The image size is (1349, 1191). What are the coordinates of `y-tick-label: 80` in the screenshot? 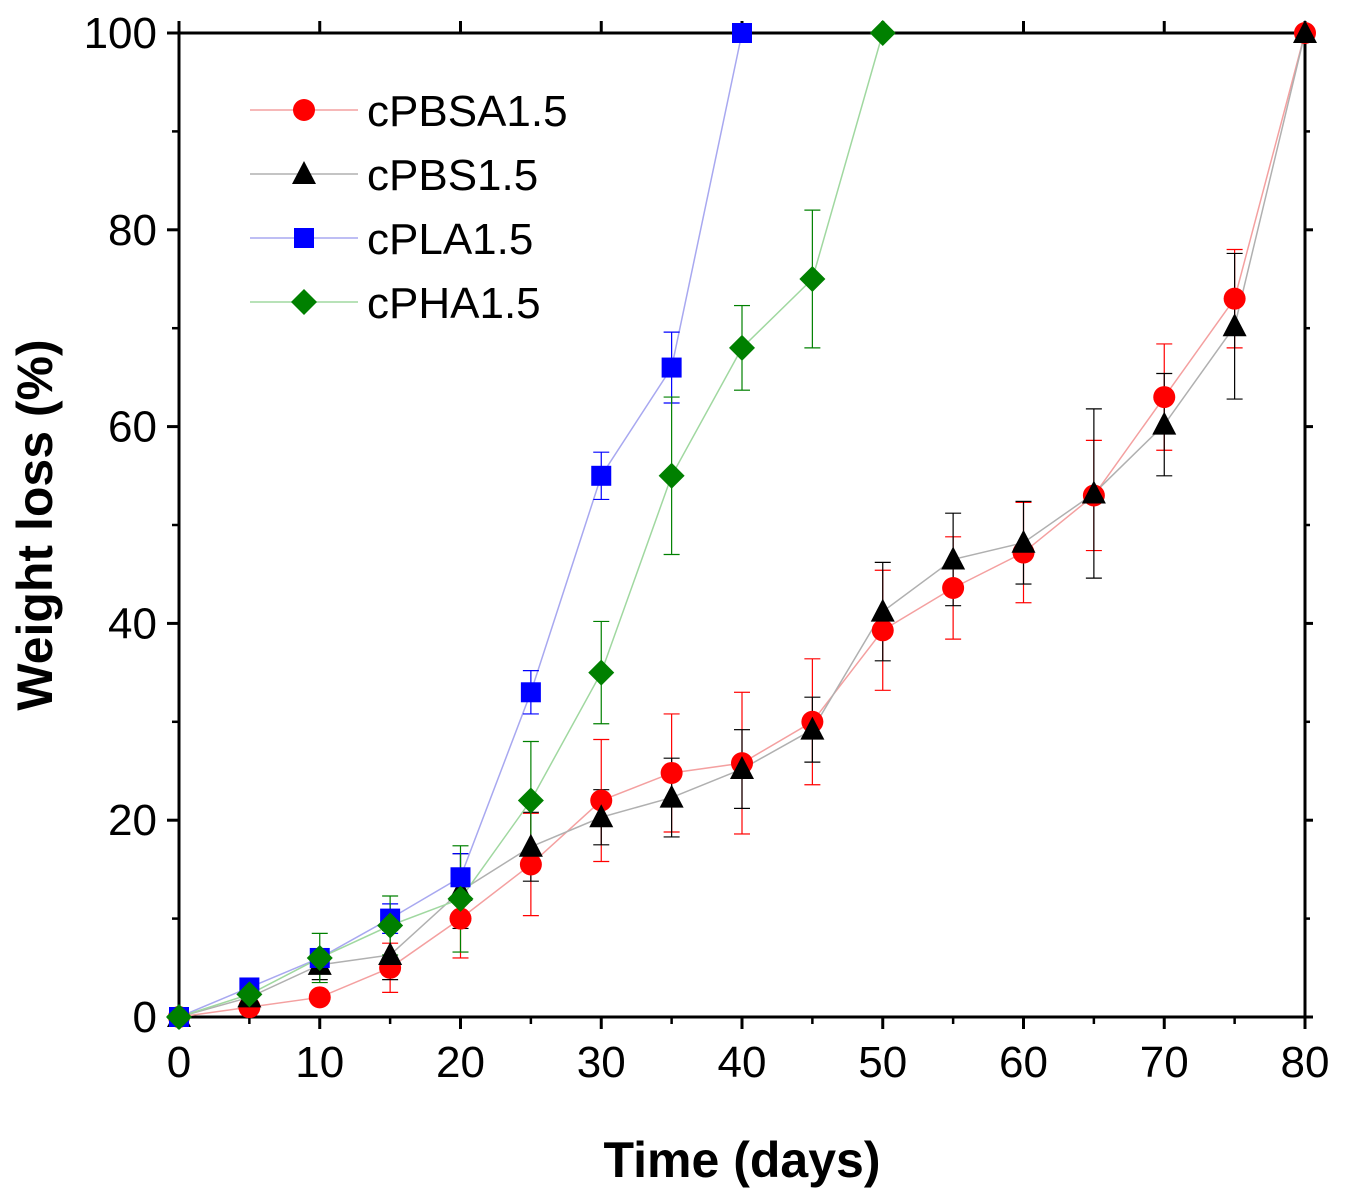 It's located at (132, 230).